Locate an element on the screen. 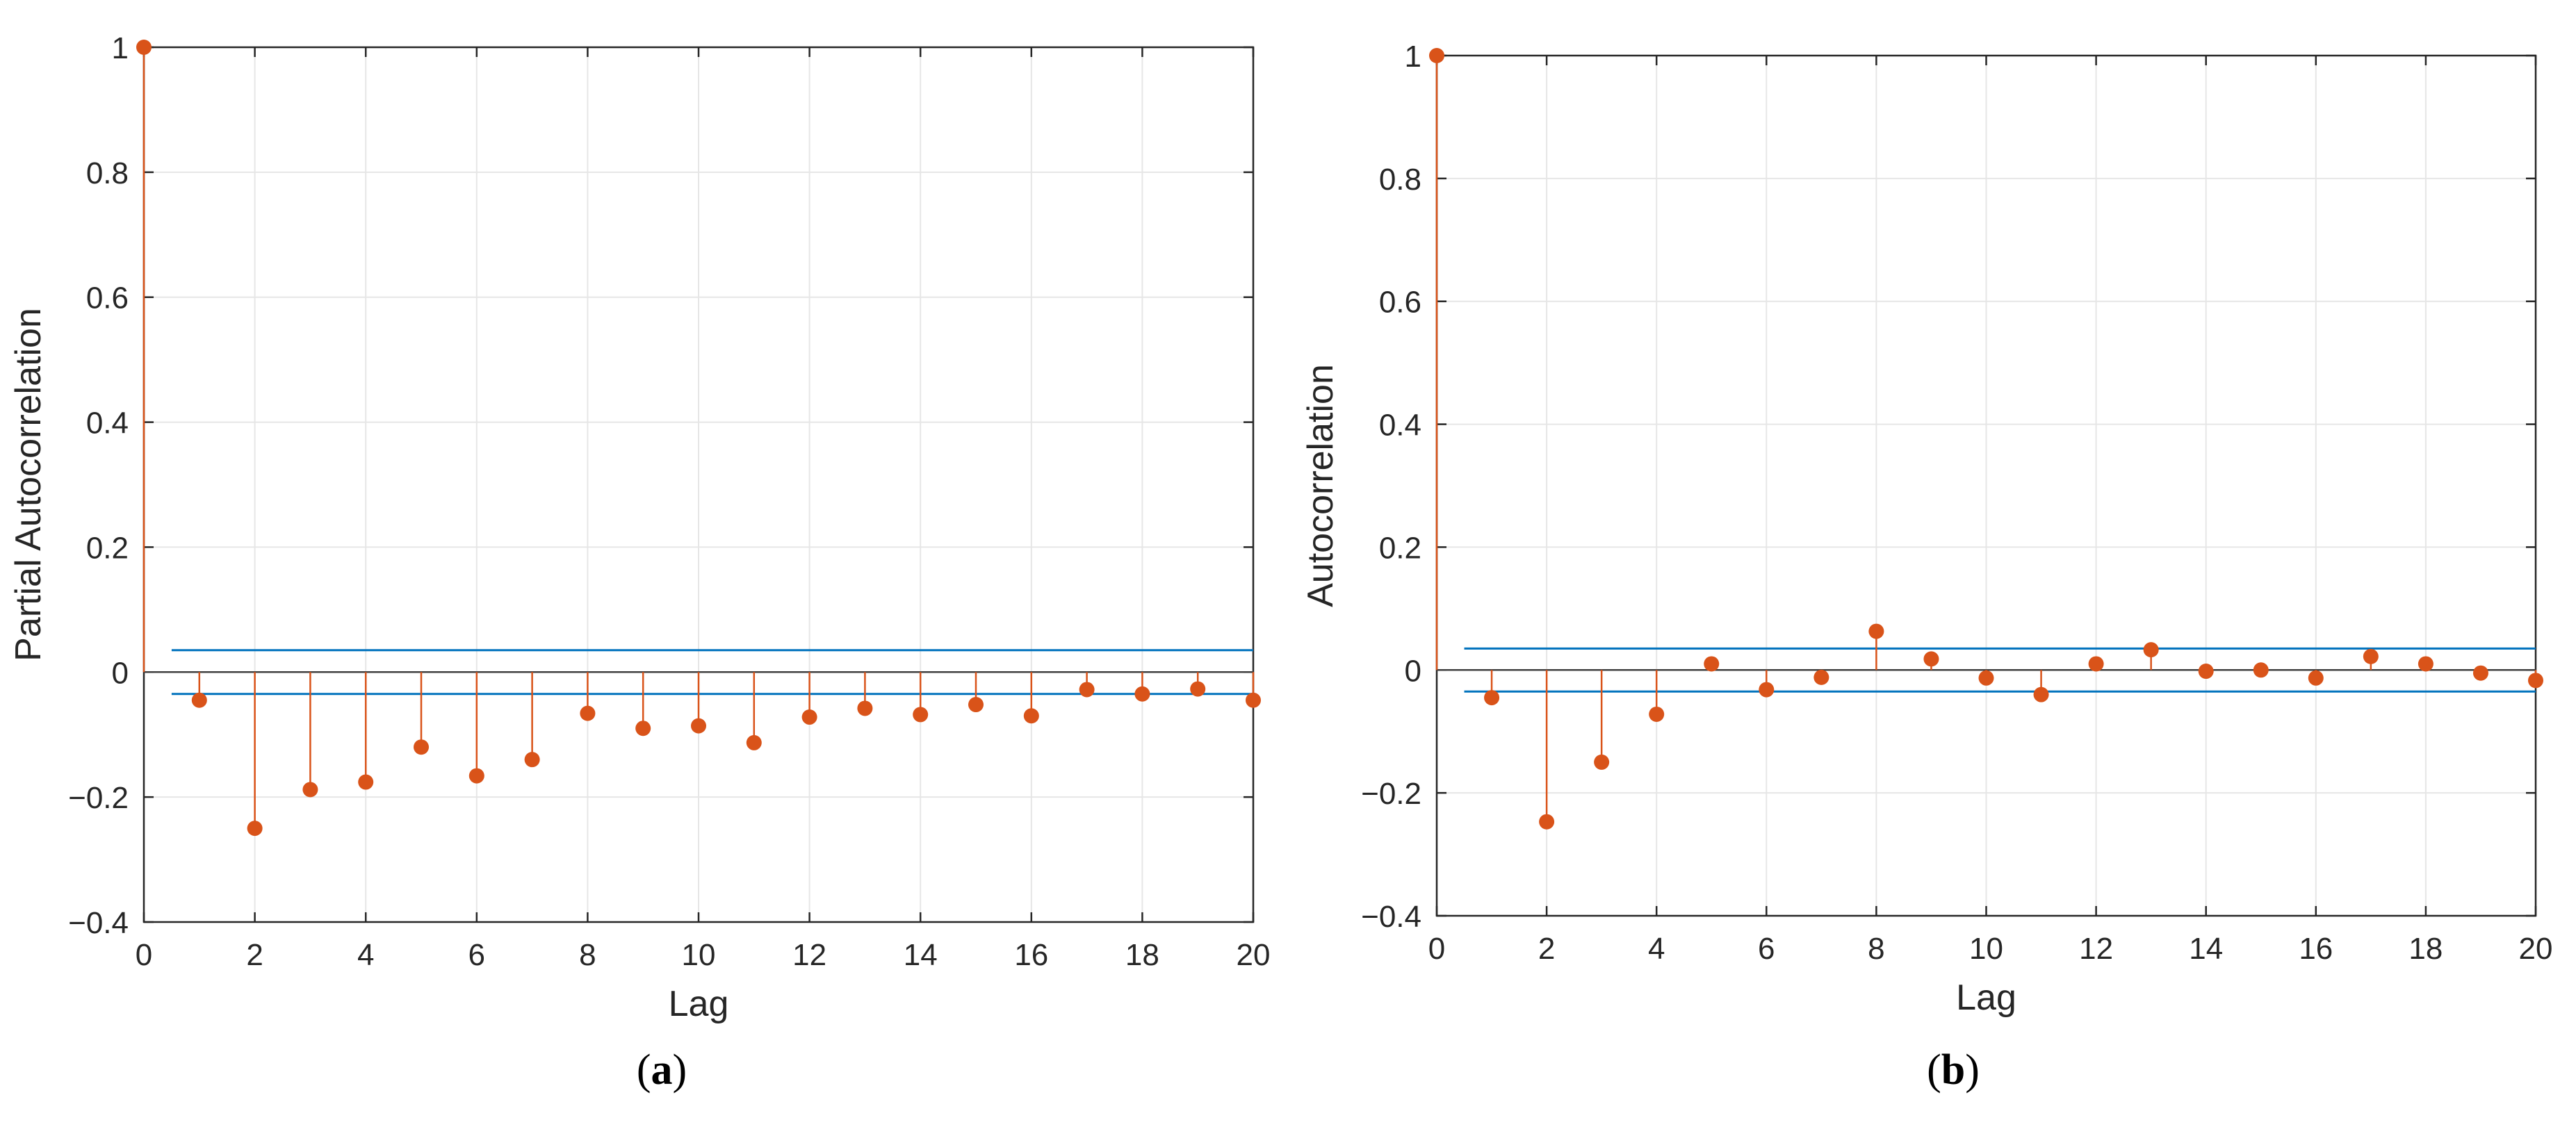 Image resolution: width=2576 pixels, height=1127 pixels. y-axis-label: Autocorrelation is located at coordinates (1321, 486).